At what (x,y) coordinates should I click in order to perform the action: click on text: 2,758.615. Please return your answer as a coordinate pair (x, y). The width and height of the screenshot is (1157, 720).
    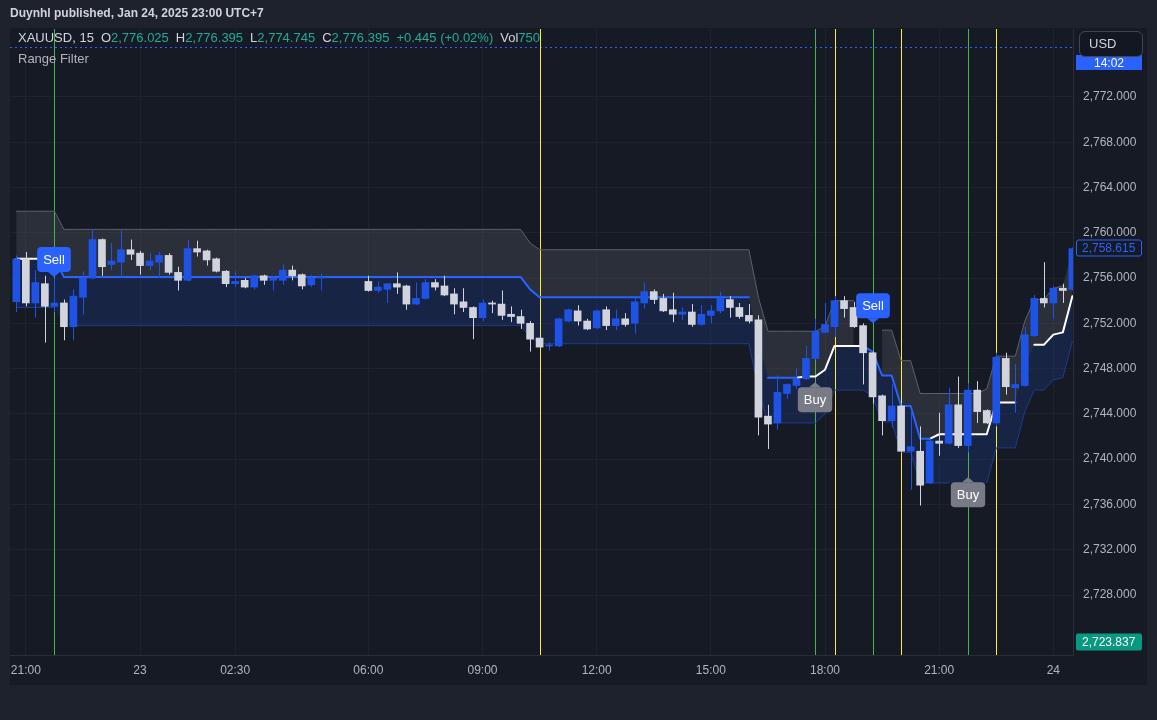
    Looking at the image, I should click on (1109, 248).